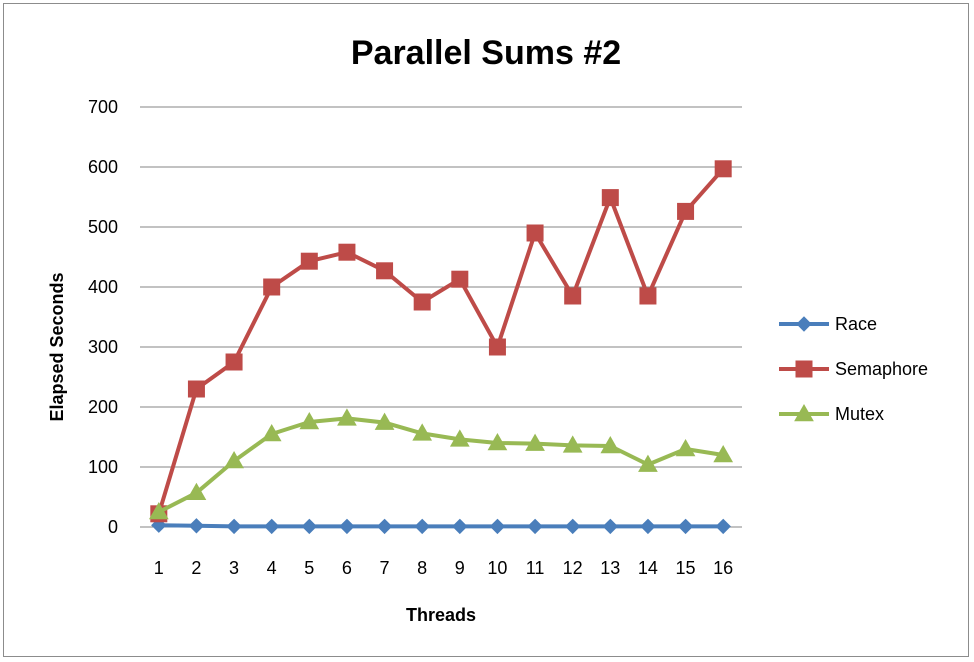 The image size is (974, 662). What do you see at coordinates (648, 568) in the screenshot?
I see `x-tick-label: 14` at bounding box center [648, 568].